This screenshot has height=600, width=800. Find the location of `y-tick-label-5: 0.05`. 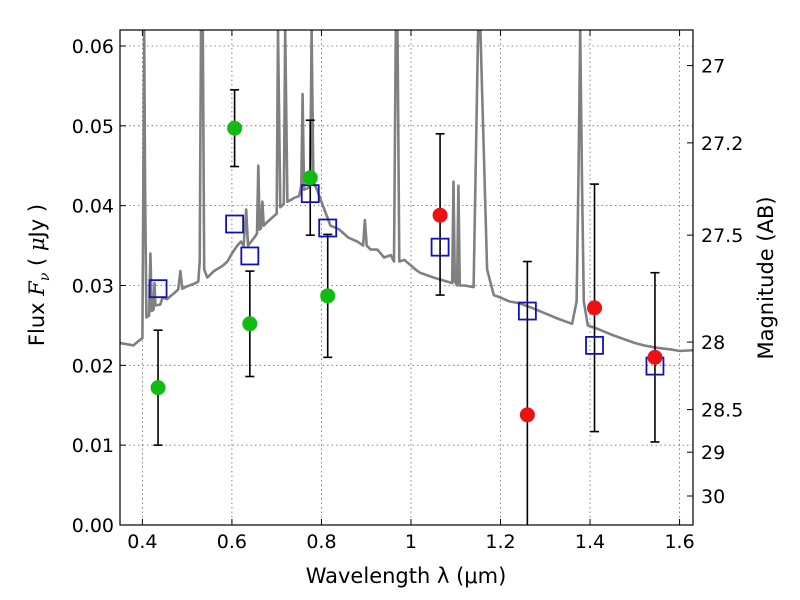

y-tick-label-5: 0.05 is located at coordinates (93, 127).